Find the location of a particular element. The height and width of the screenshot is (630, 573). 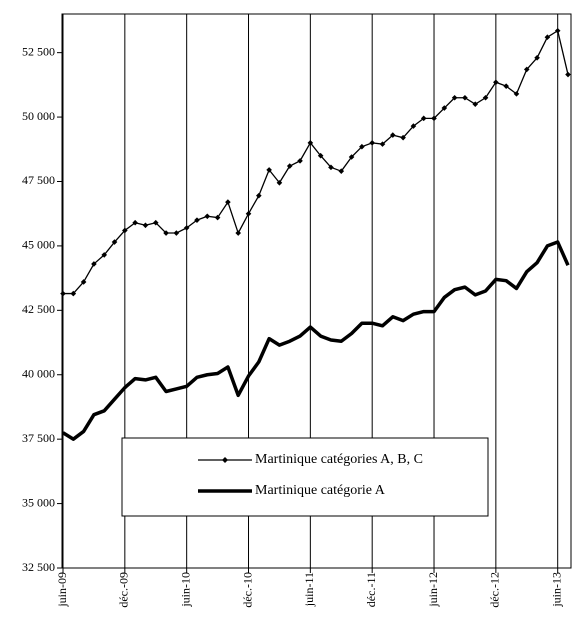

x-tick-label: juin-13 is located at coordinates (556, 590).